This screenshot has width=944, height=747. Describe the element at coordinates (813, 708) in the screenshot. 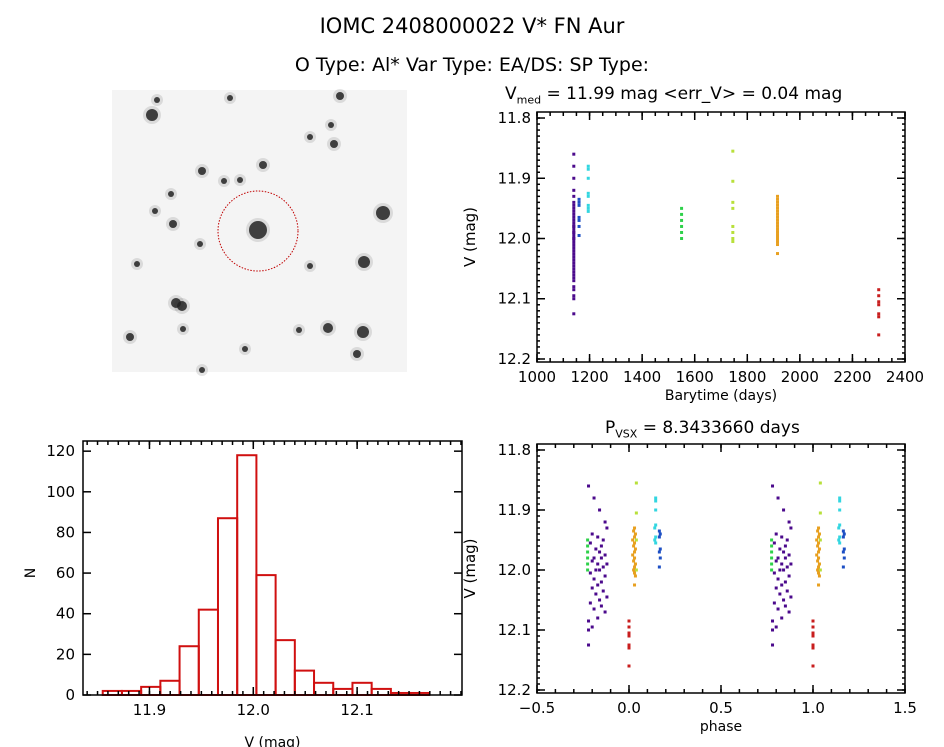

I see `x-tick-label: 1.0` at that location.